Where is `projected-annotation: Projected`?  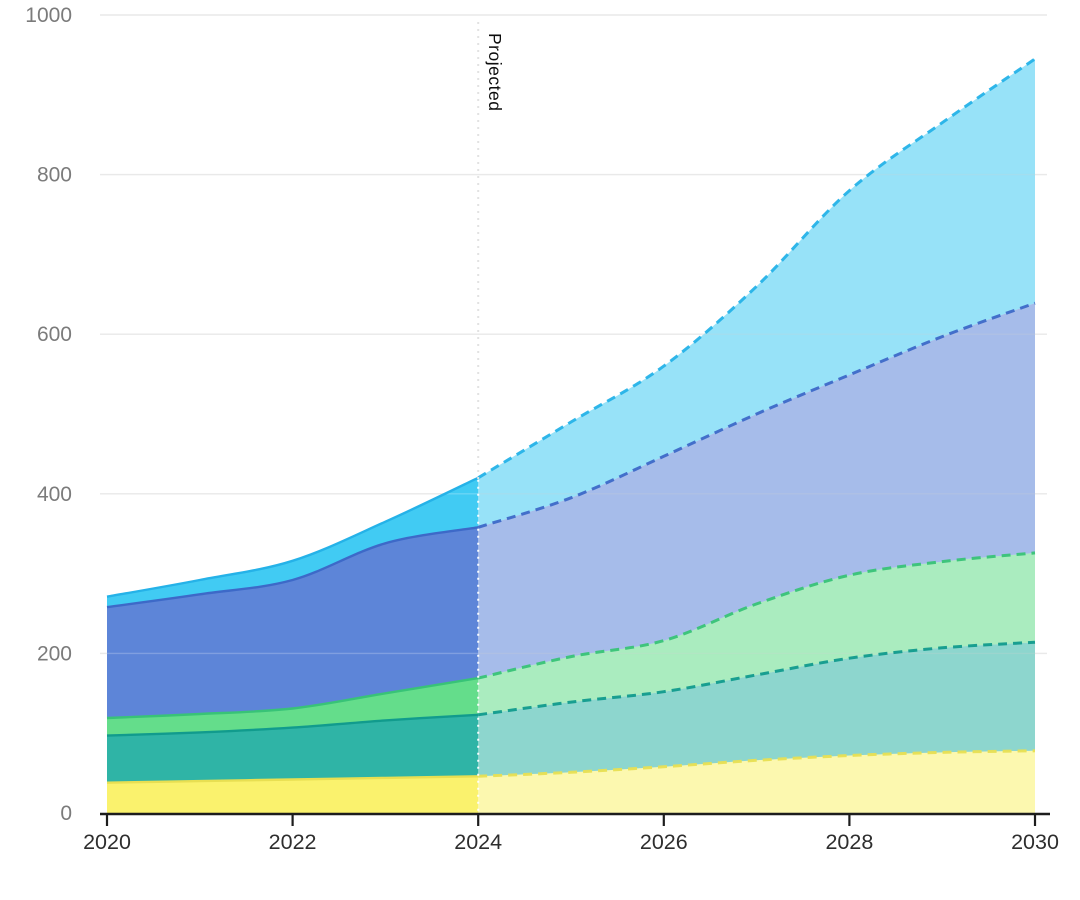
projected-annotation: Projected is located at coordinates (495, 72).